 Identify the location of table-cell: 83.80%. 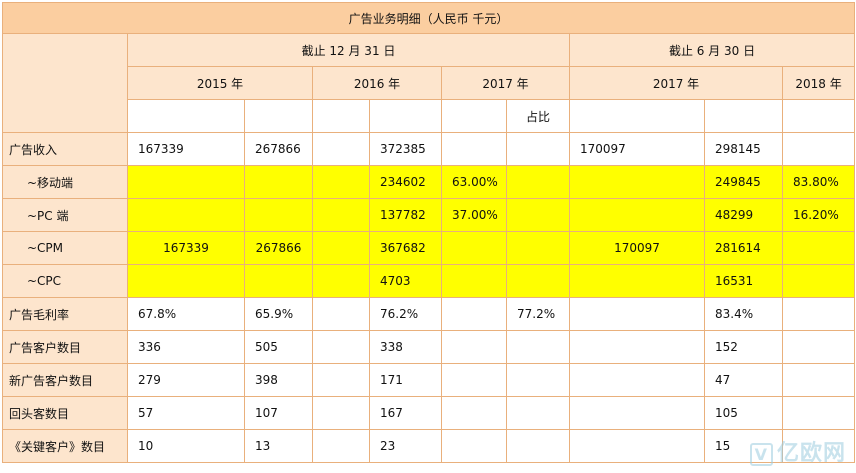
(818, 182).